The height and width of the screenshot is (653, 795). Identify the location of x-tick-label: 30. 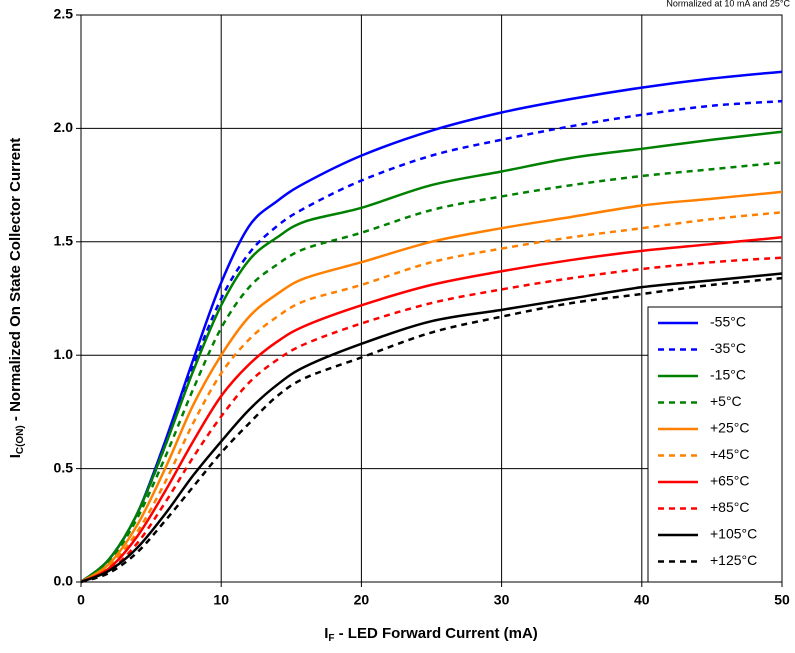
(502, 600).